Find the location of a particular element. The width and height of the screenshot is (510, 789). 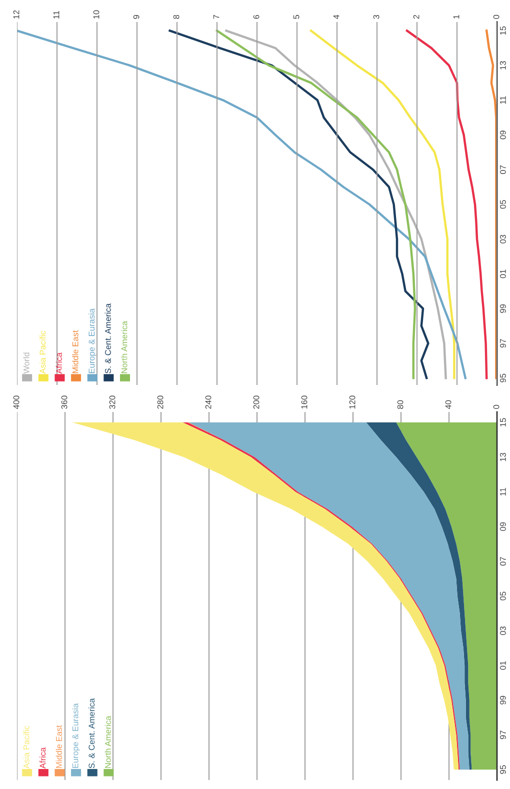

x-tick-label: 3 is located at coordinates (376, 16).